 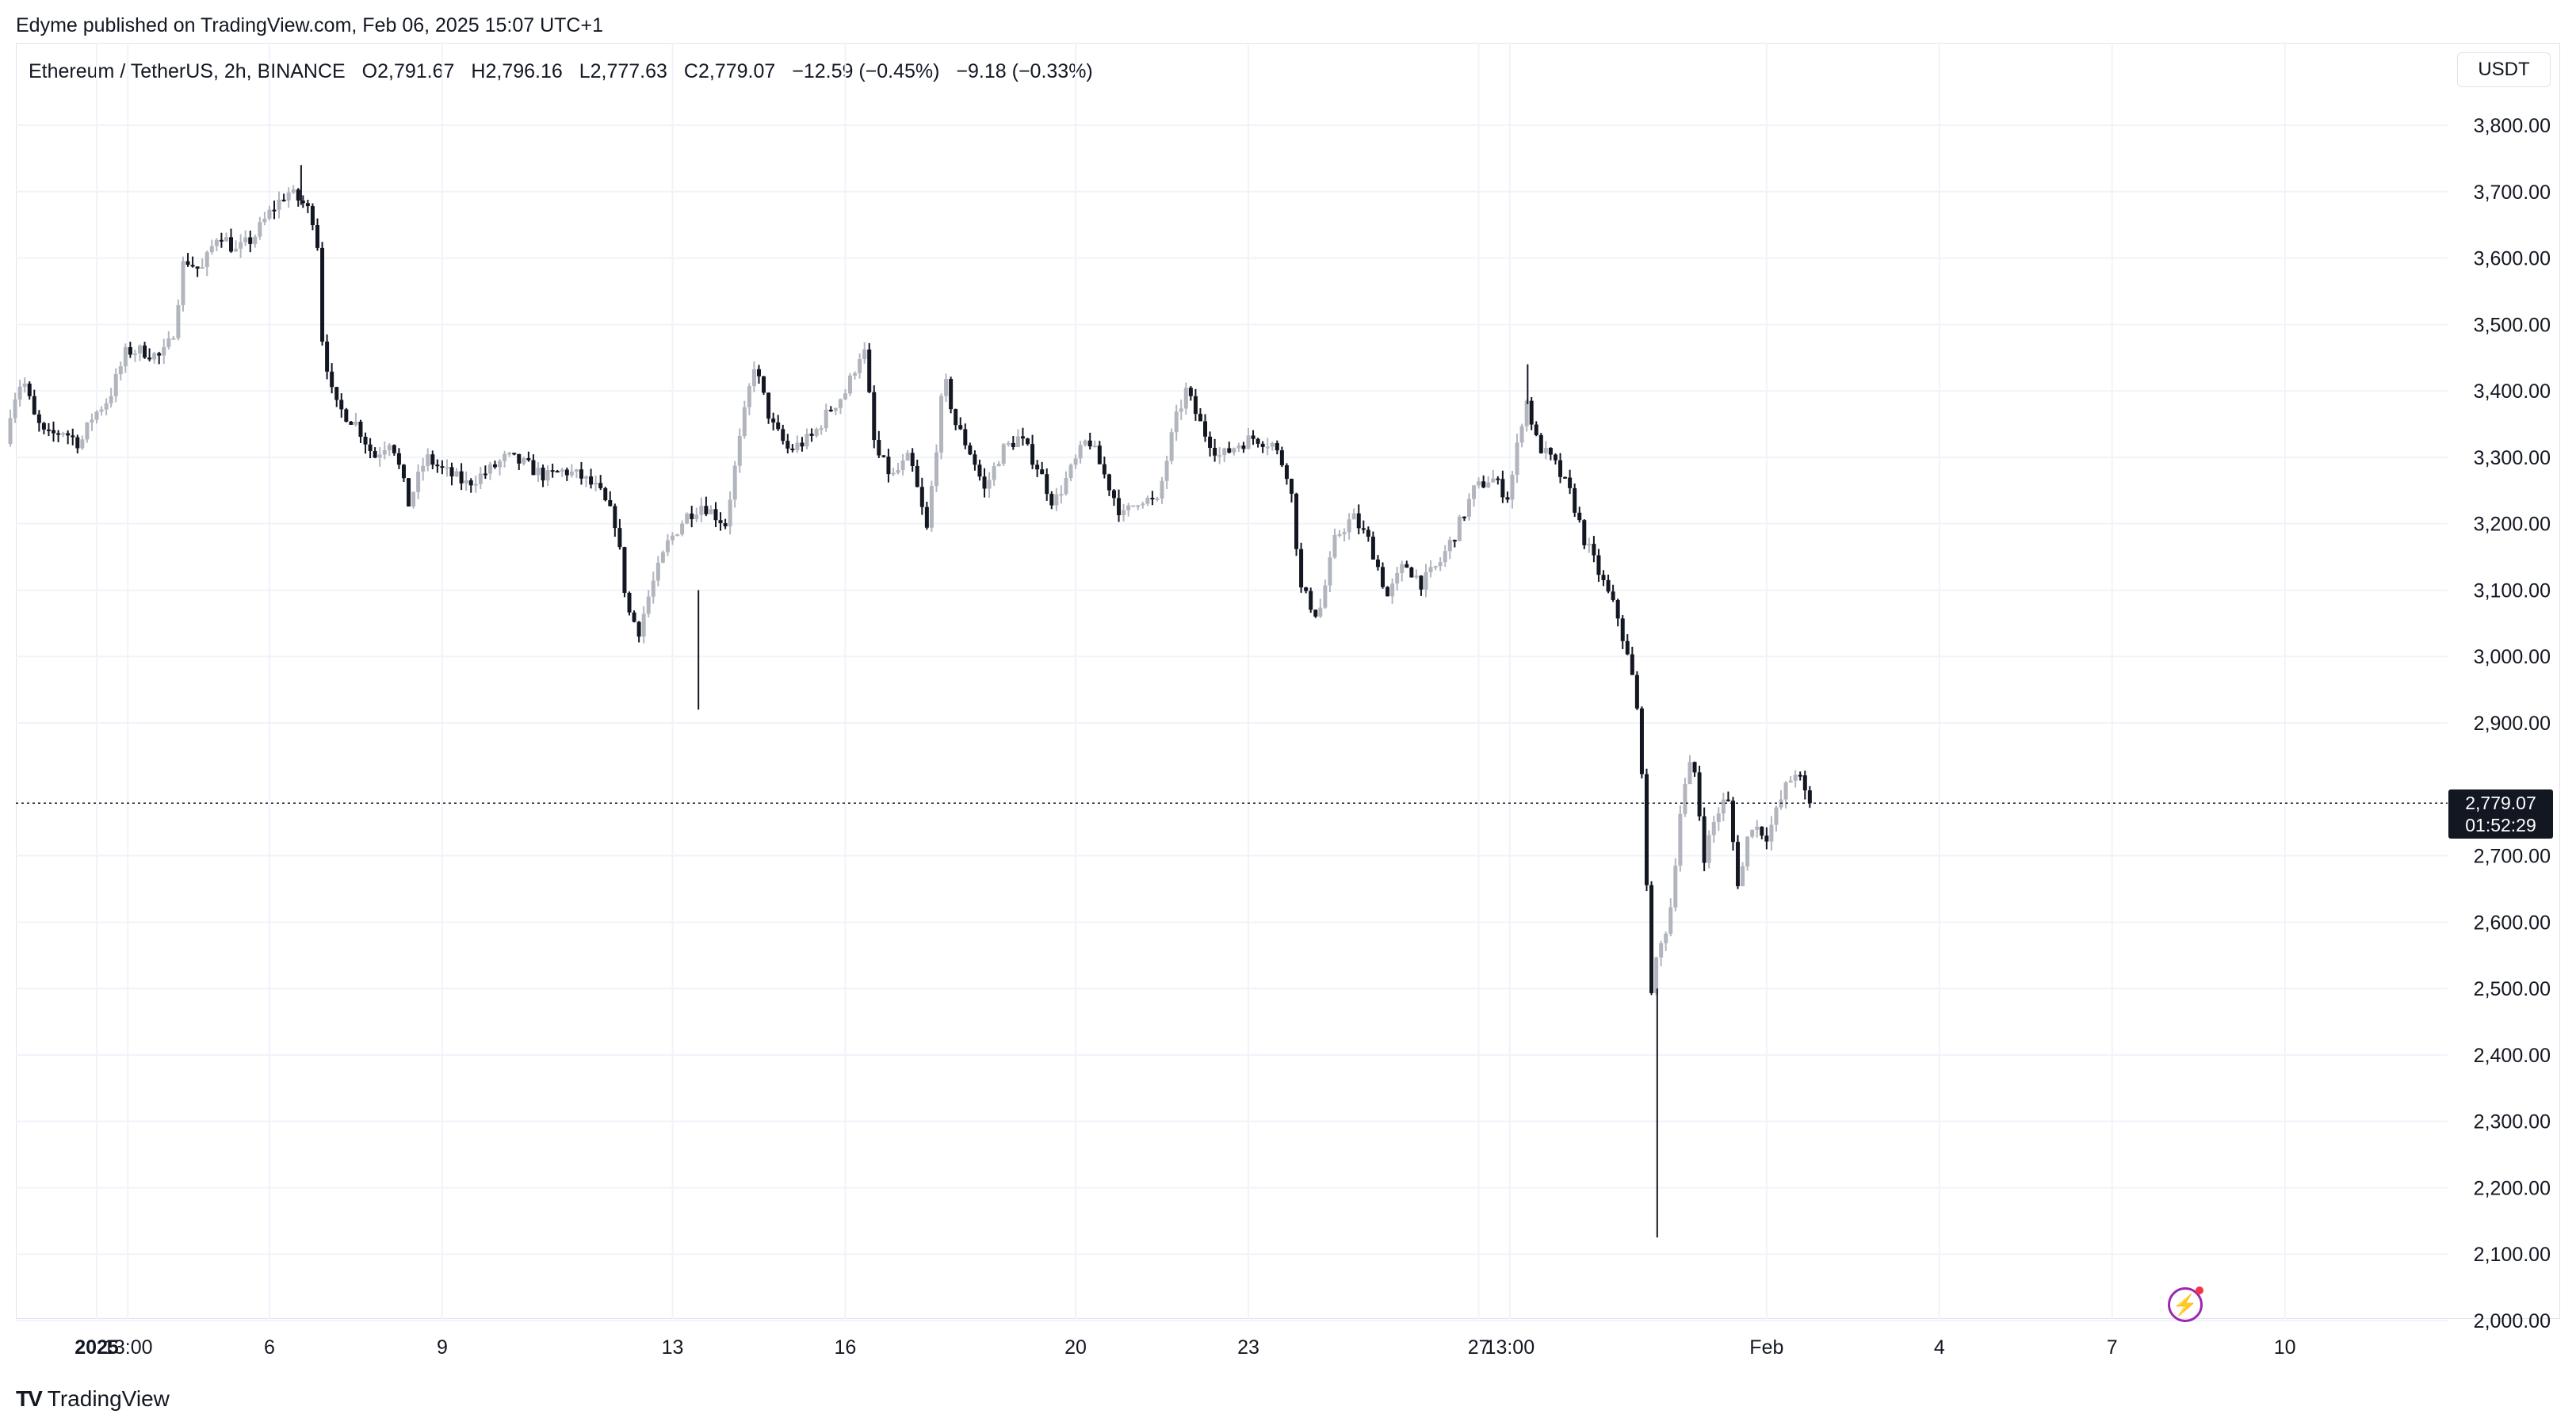 I want to click on y-tick-label: 3,200.00, so click(x=2512, y=525).